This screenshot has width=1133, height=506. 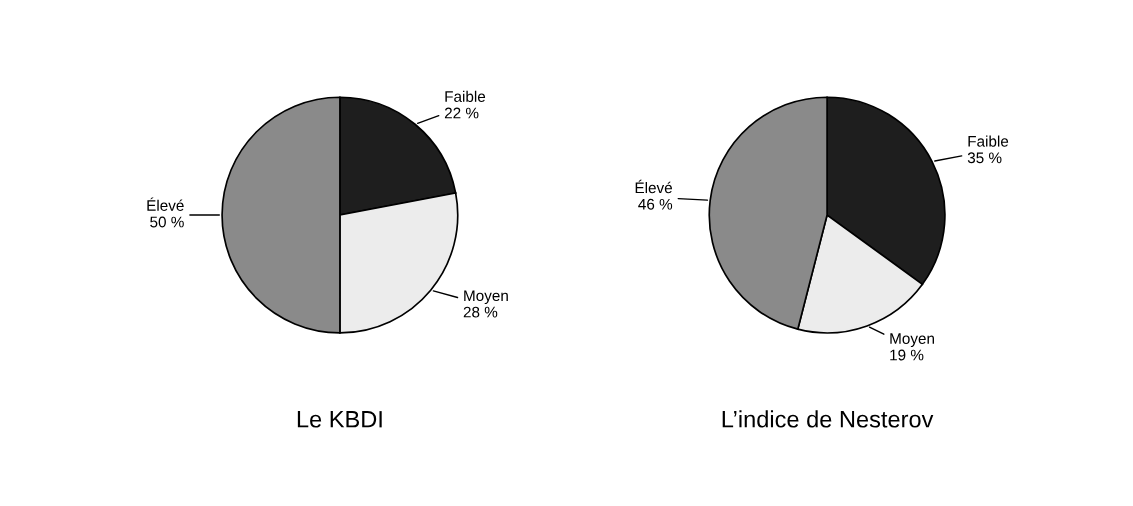 I want to click on data-label: 28 %, so click(x=480, y=312).